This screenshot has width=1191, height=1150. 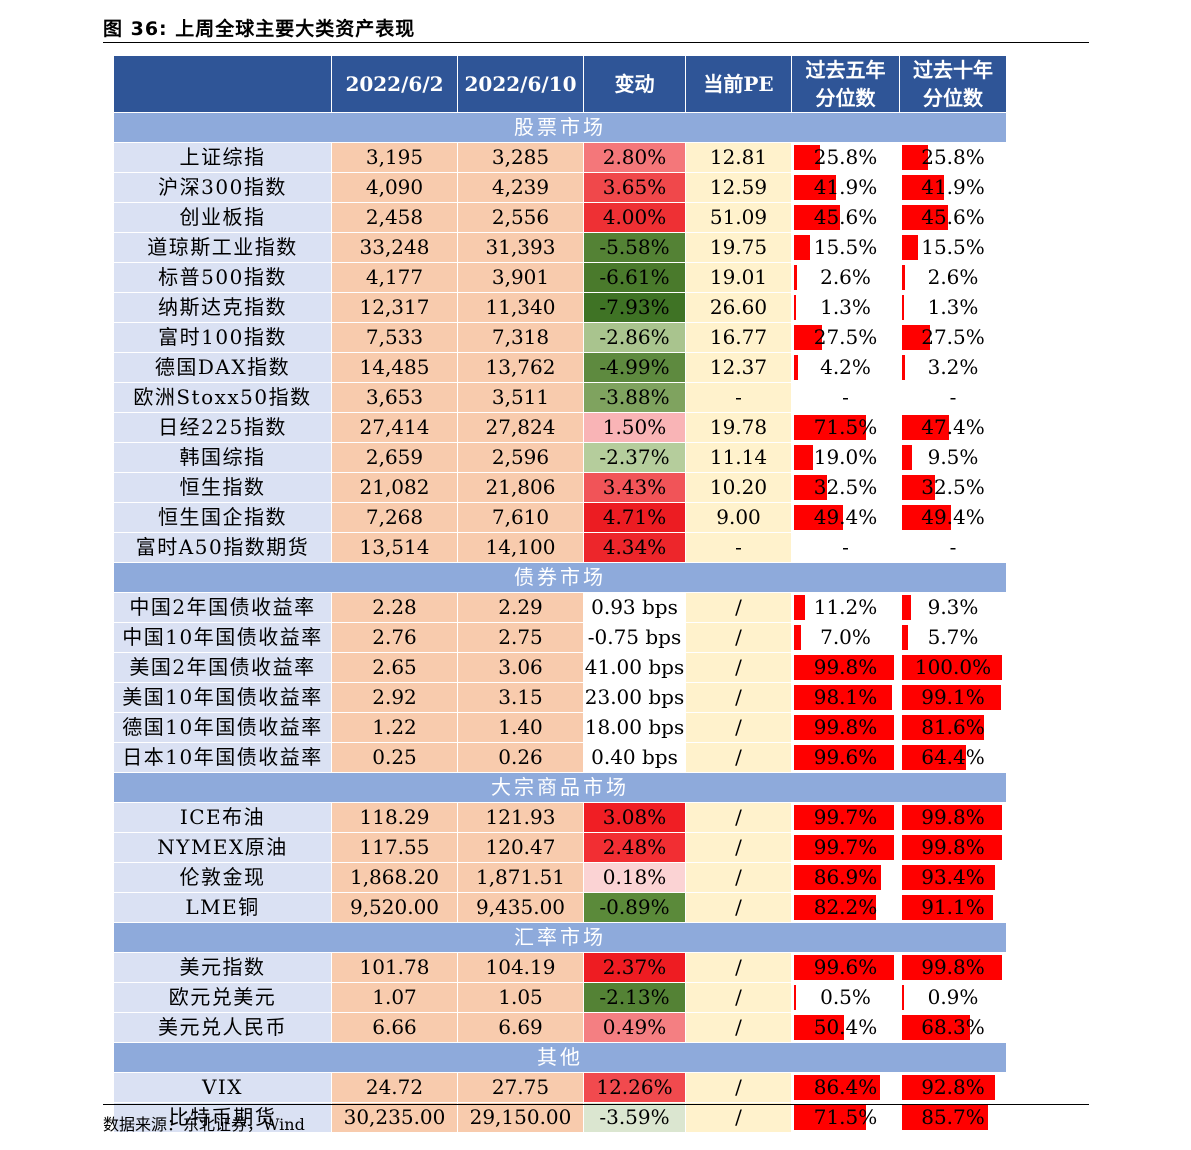 What do you see at coordinates (845, 84) in the screenshot?
I see `header-5y-percentile: 过去五年 分位数` at bounding box center [845, 84].